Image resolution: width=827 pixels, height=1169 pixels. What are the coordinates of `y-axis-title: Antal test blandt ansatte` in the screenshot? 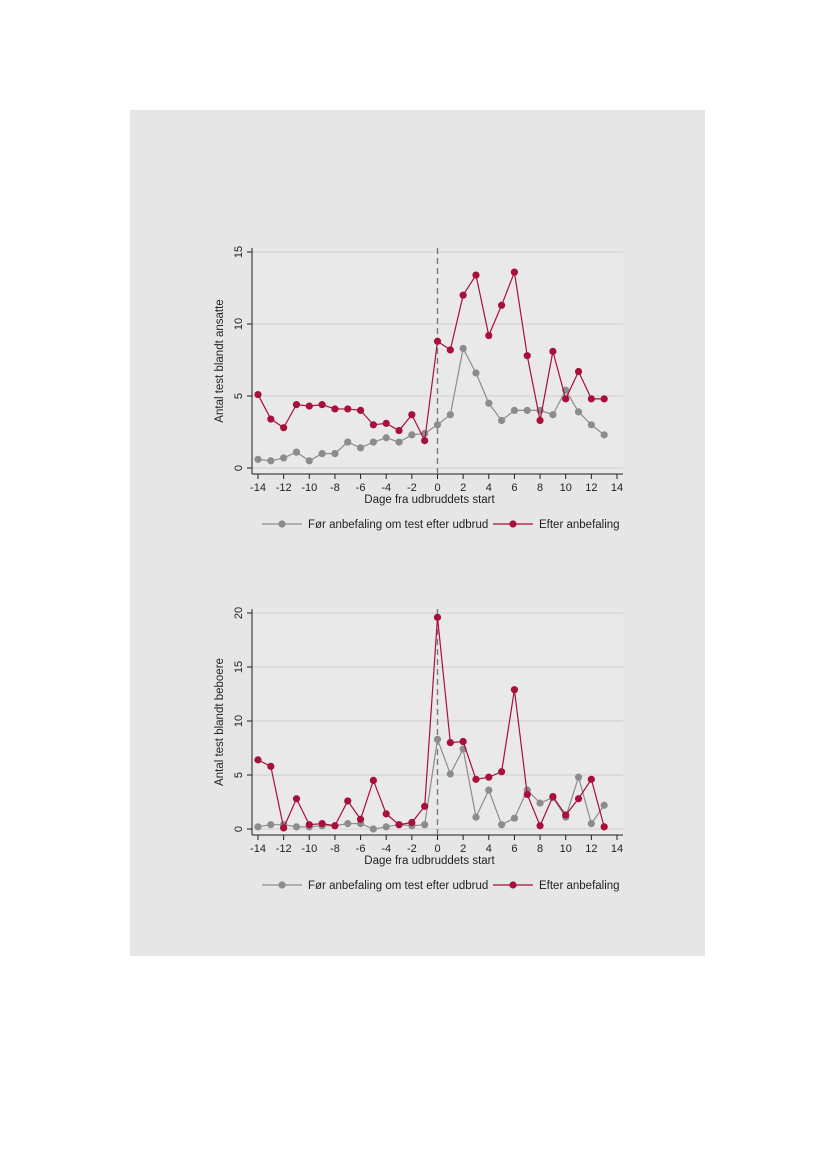 It's located at (220, 360).